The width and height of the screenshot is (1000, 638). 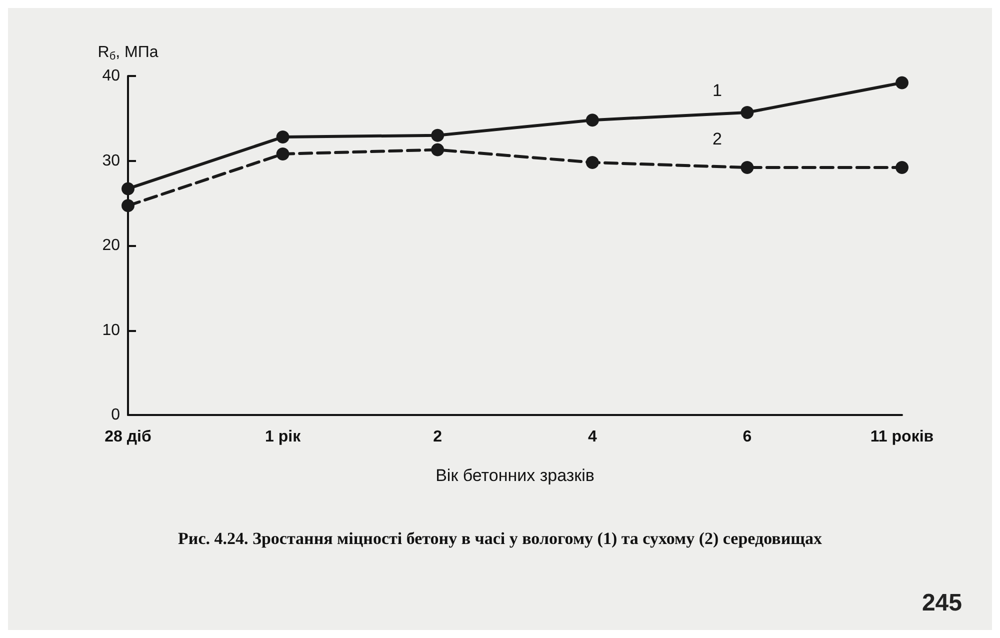 I want to click on x-axis-title: Вік бетонних зразків, so click(x=515, y=475).